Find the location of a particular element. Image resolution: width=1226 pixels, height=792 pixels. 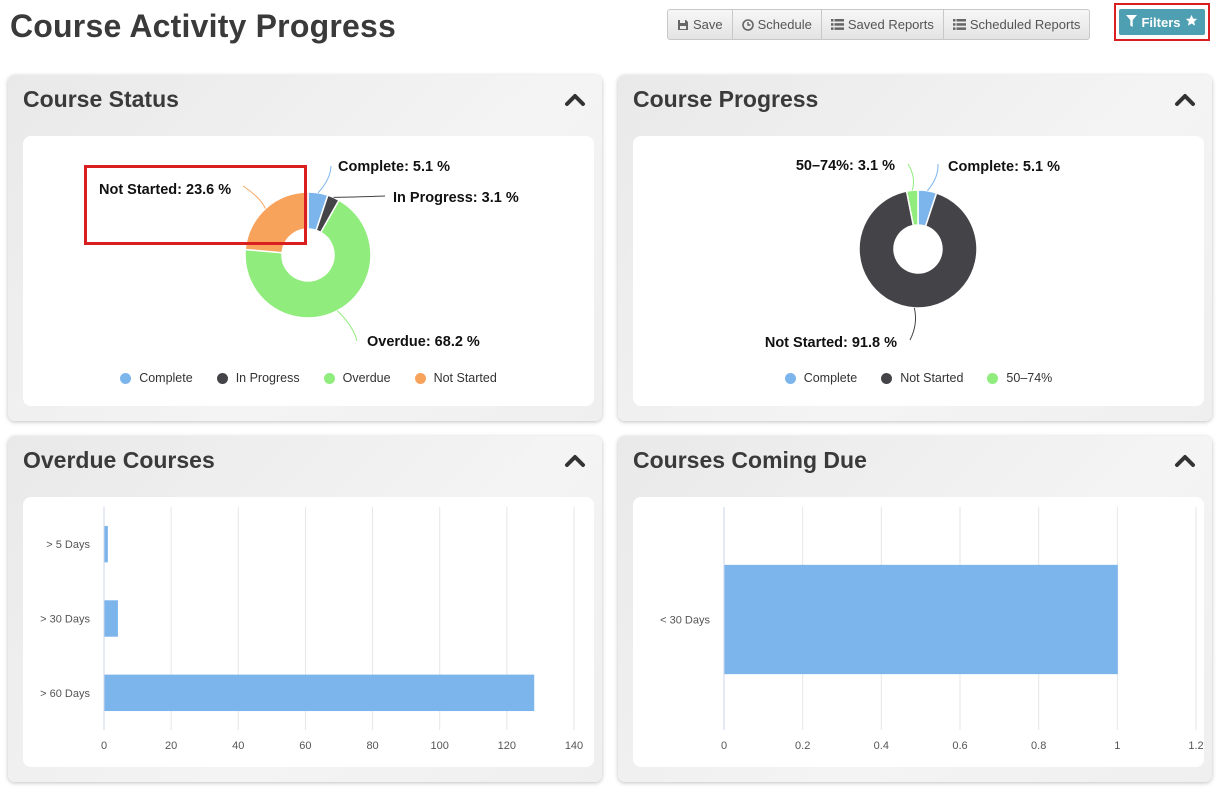

filters-button: Filters is located at coordinates (1162, 22).